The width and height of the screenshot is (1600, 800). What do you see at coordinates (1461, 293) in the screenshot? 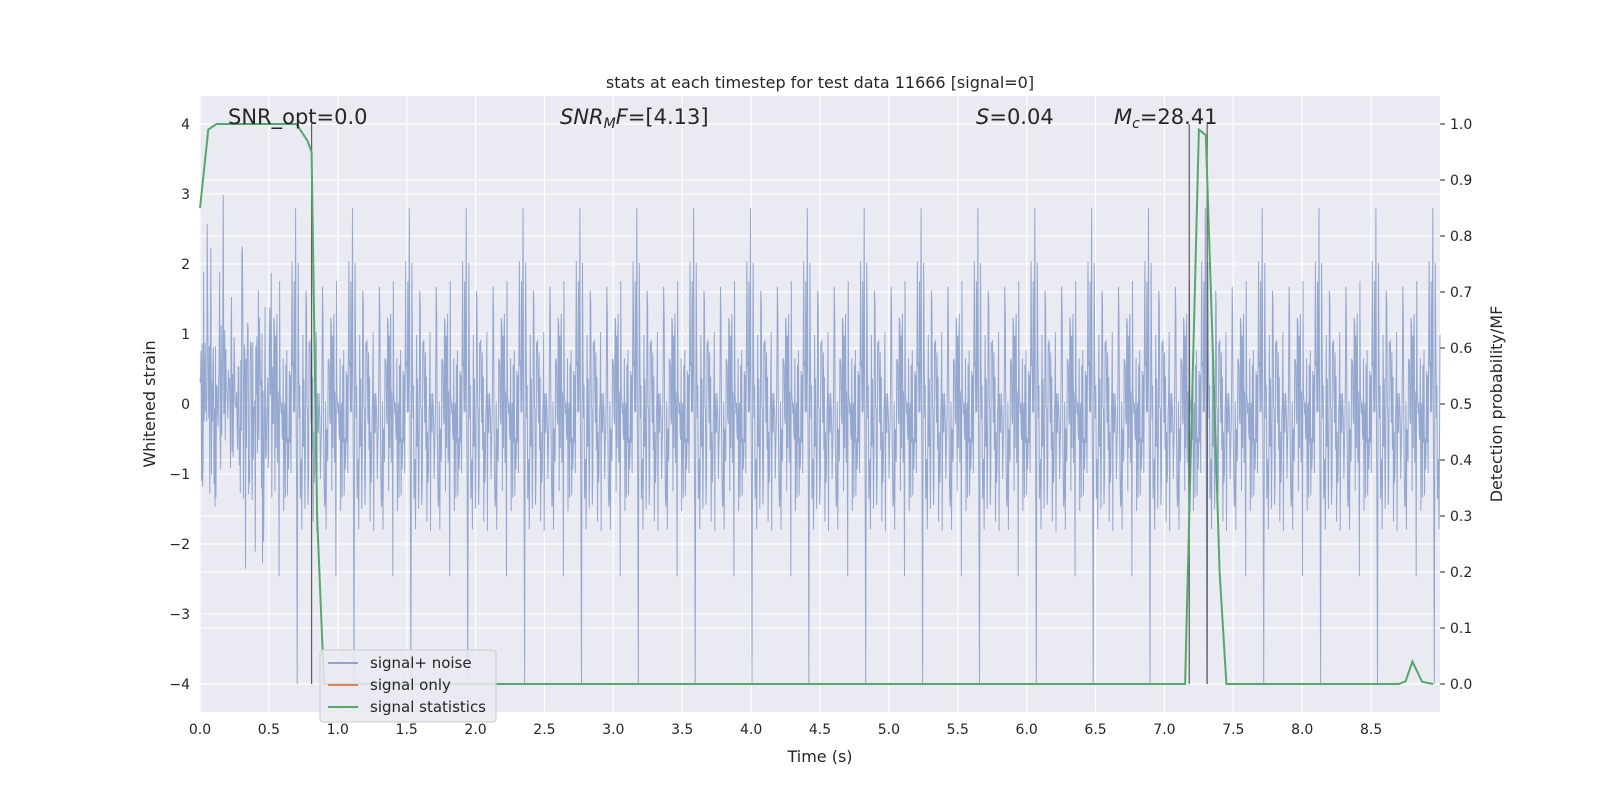
I see `y-right-tick-label: 0.7` at bounding box center [1461, 293].